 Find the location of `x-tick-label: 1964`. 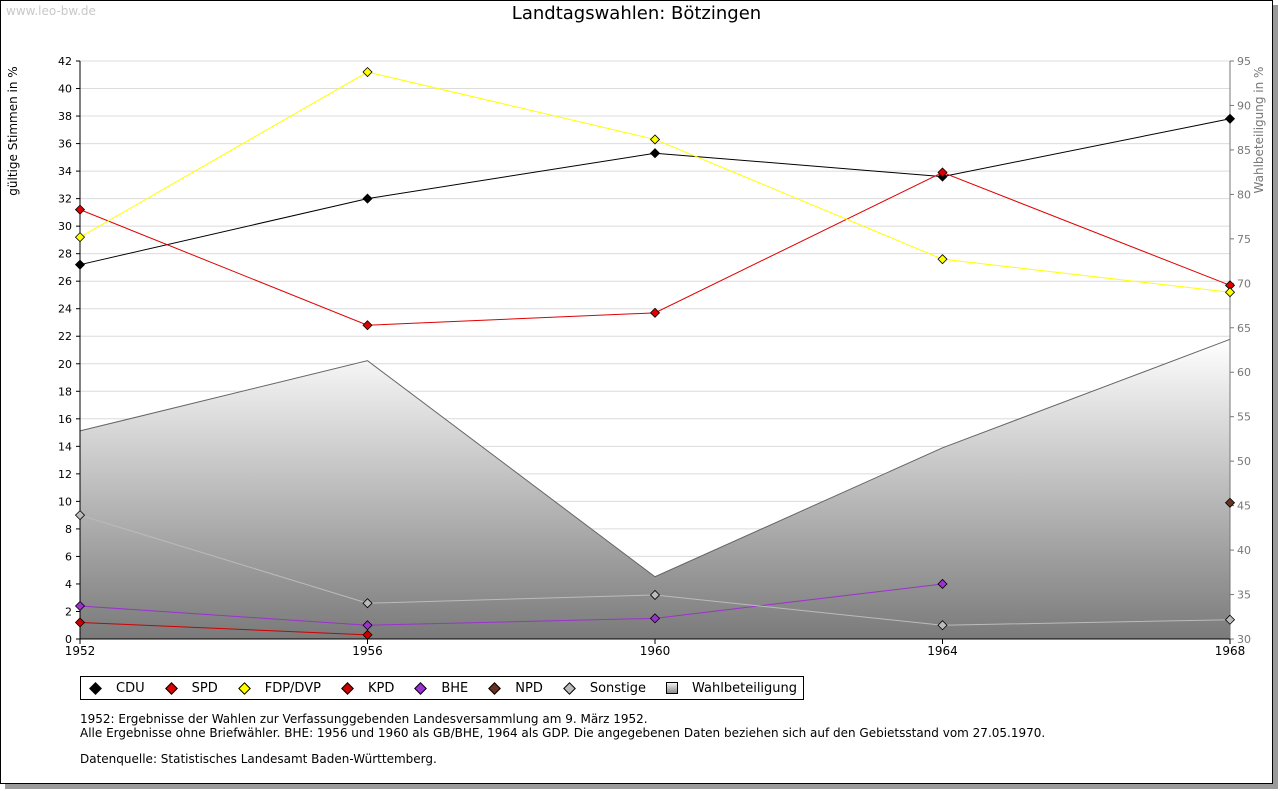

x-tick-label: 1964 is located at coordinates (942, 651).